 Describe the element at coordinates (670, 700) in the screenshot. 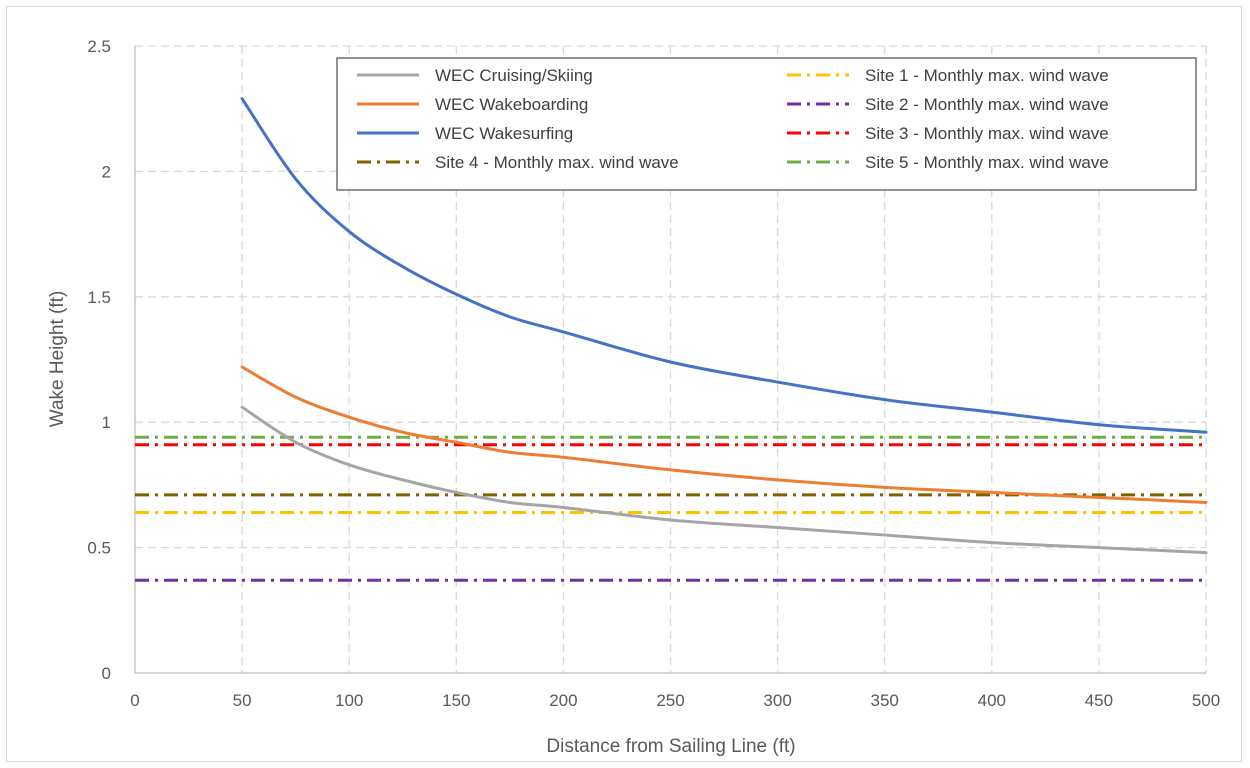

I see `x-tick-label: 250` at that location.